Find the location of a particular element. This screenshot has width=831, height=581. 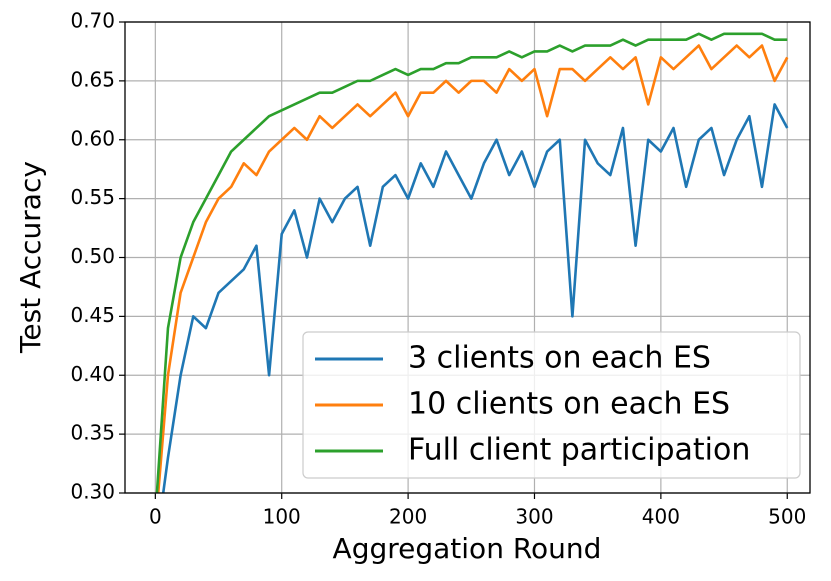

y-axis-label: Test Accuracy is located at coordinates (30, 257).